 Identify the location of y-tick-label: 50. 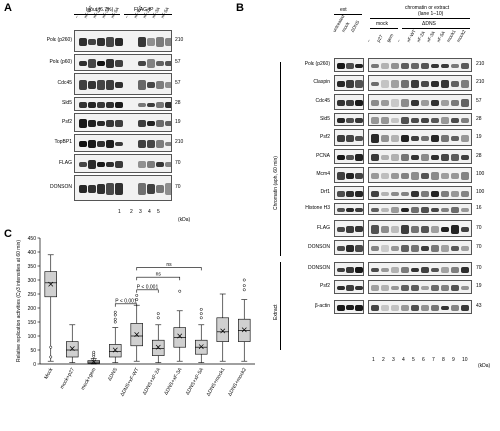
(33, 351).